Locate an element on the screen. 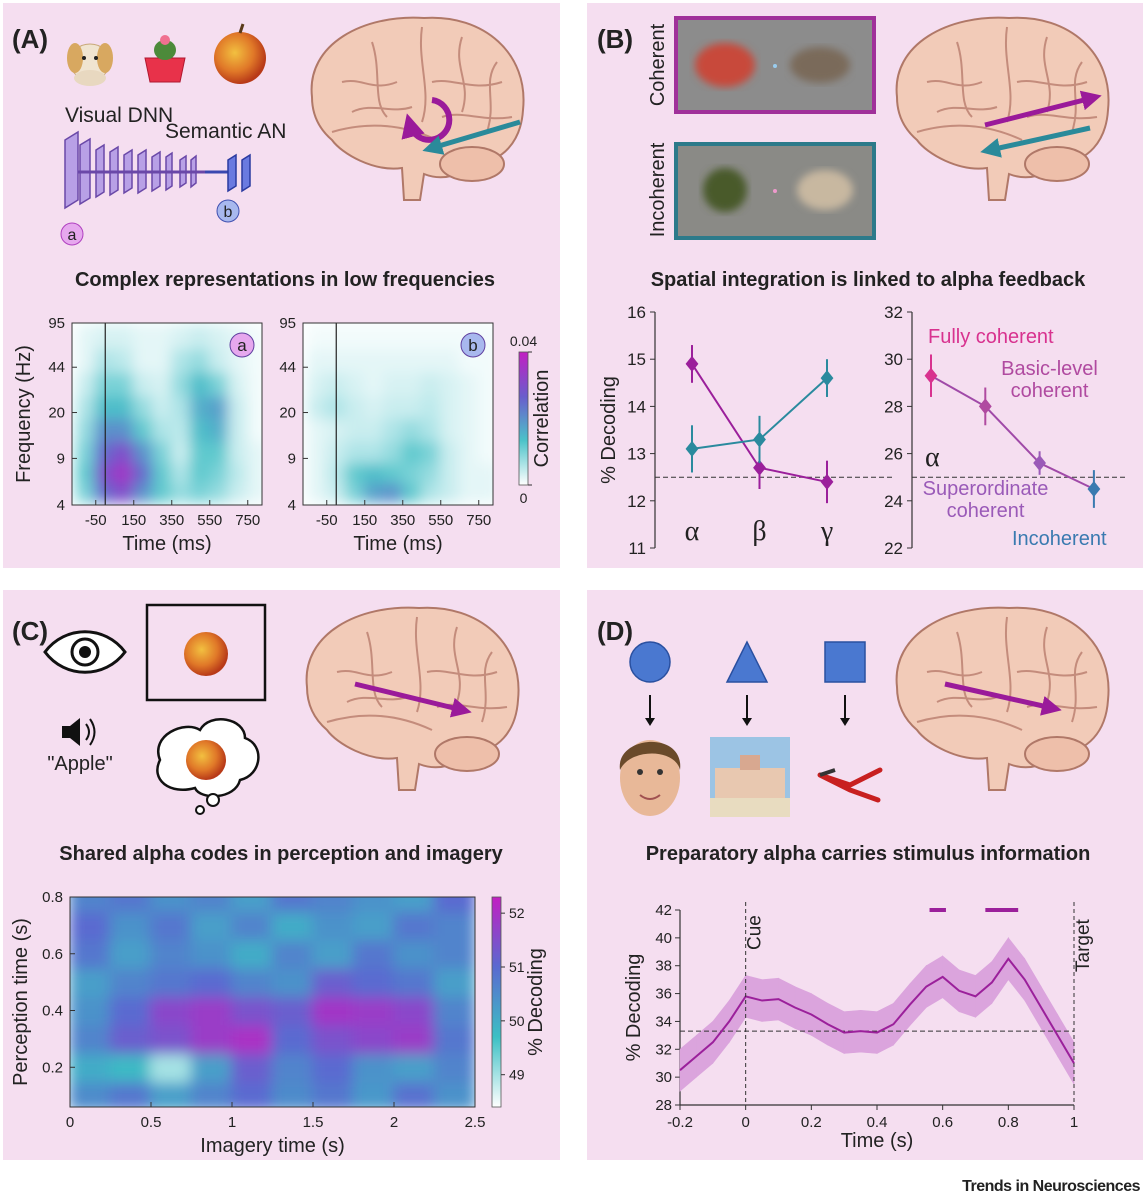 The height and width of the screenshot is (1200, 1146). y-tick-label: 24 is located at coordinates (893, 501).